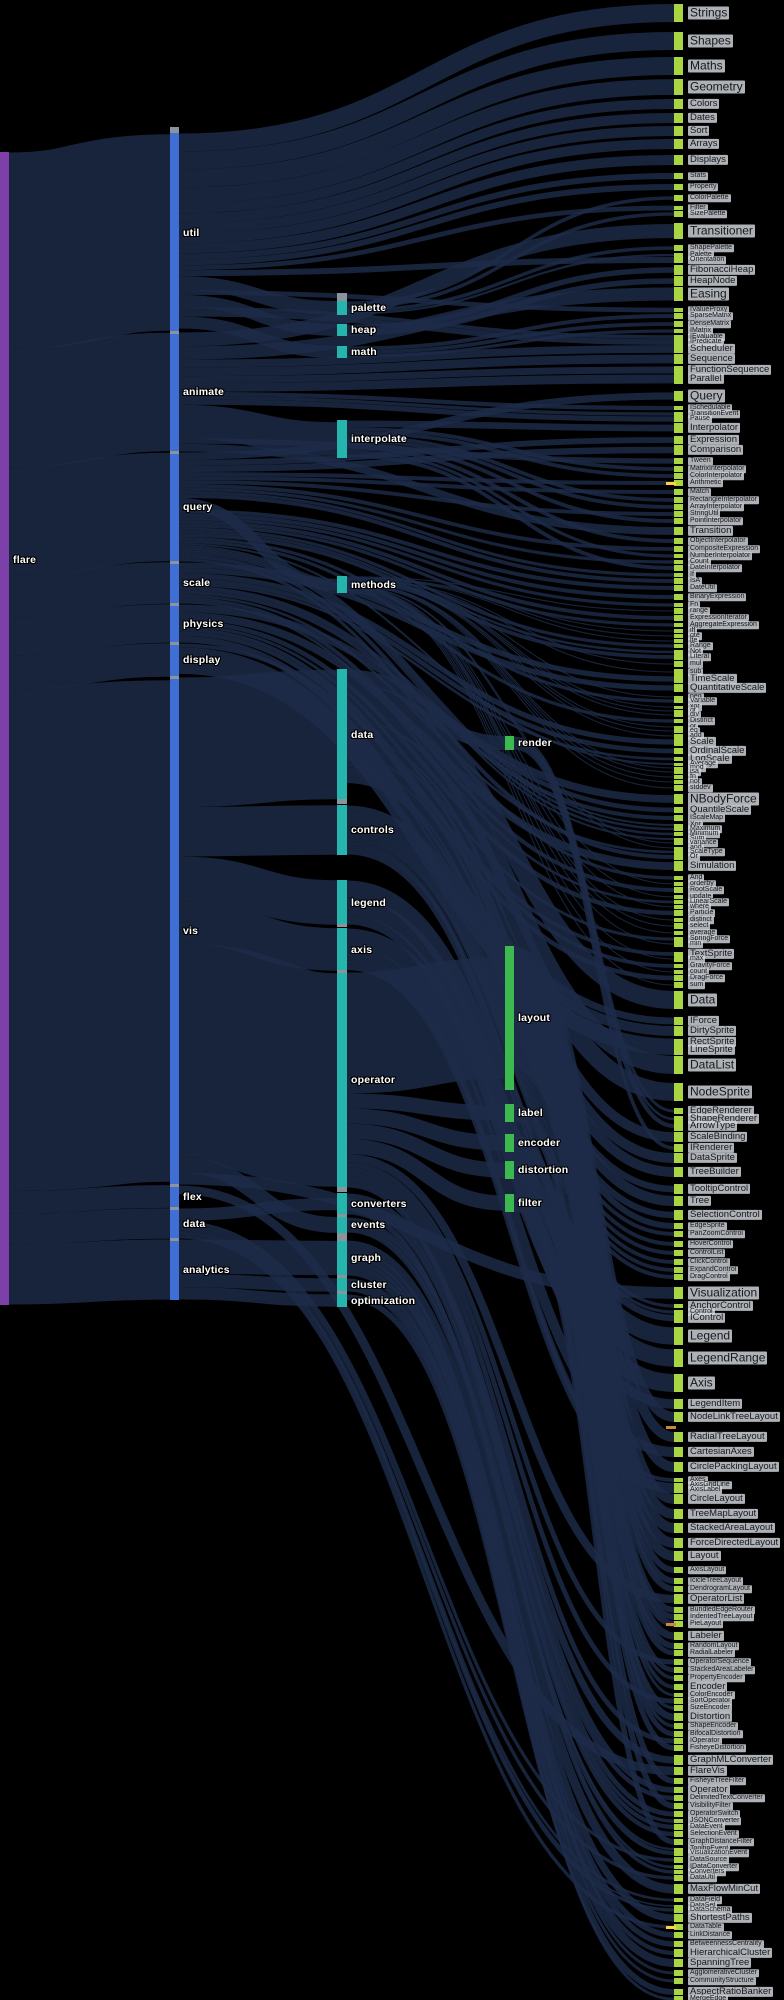 Image resolution: width=784 pixels, height=2000 pixels. I want to click on sankey-link-IForce, so click(426, 830).